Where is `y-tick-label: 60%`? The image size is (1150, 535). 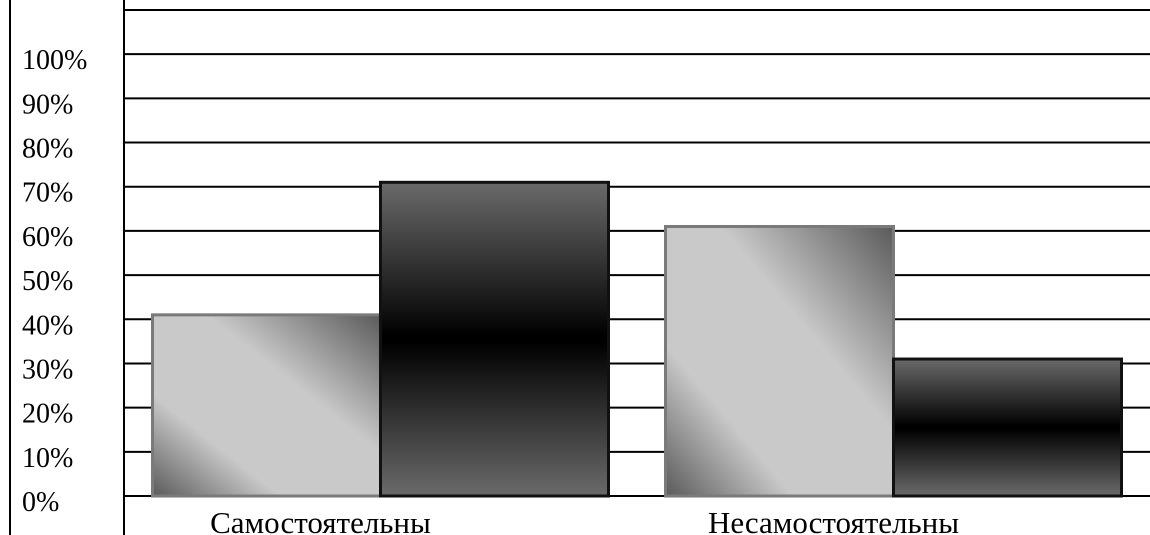 y-tick-label: 60% is located at coordinates (47, 237).